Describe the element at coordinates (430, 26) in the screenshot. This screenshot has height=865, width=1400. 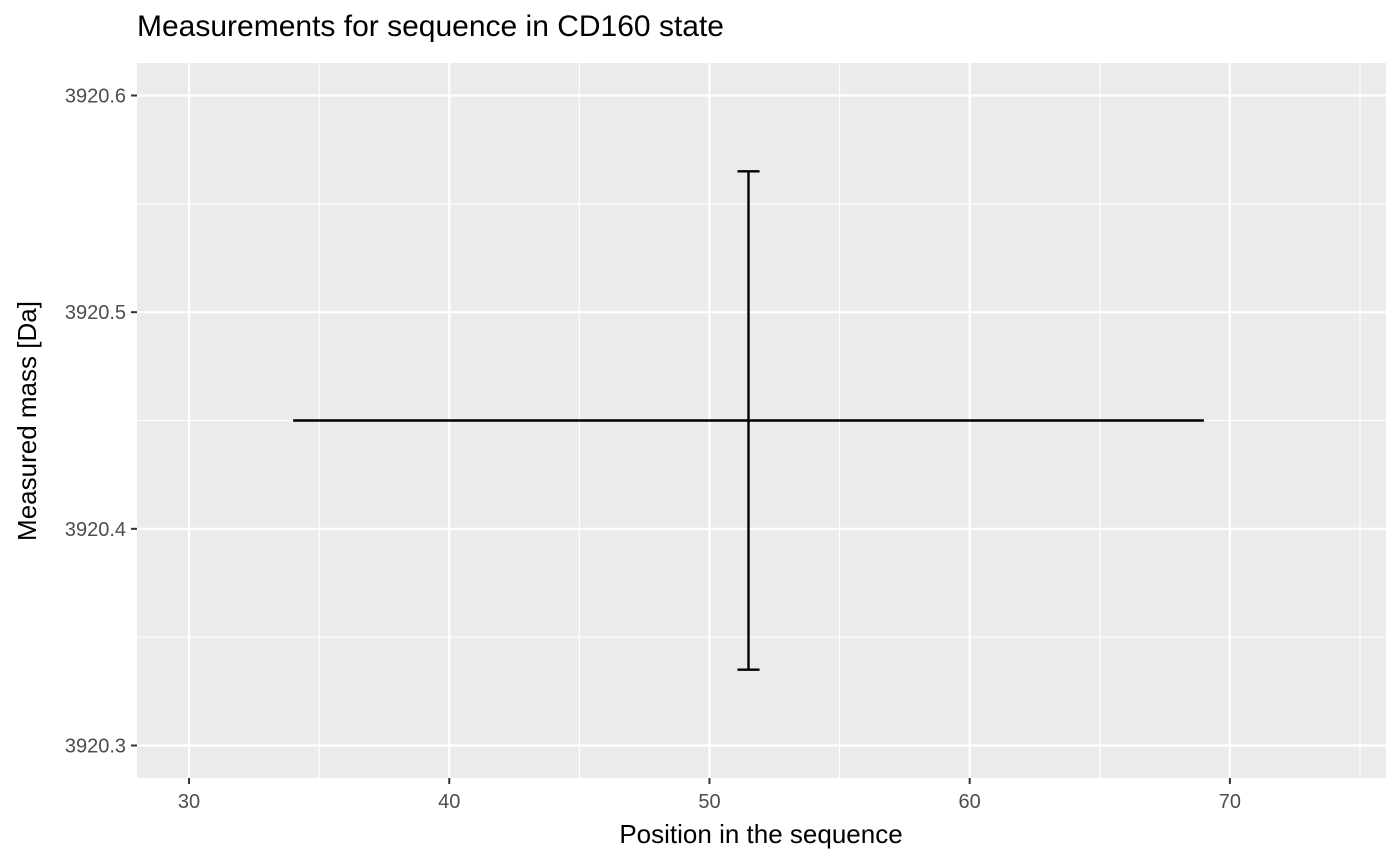
I see `chart-title: Measurements for sequence in CD160 state` at that location.